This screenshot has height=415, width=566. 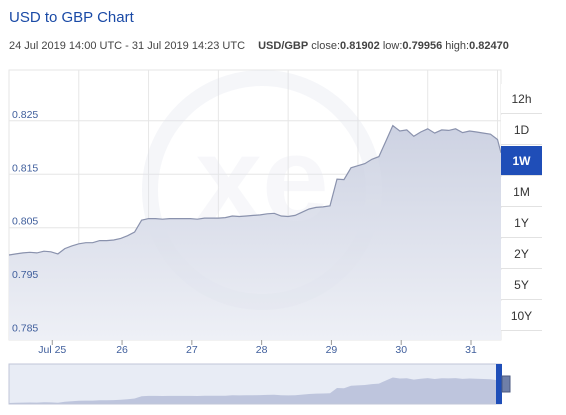 I want to click on x-tick-label: 26, so click(x=122, y=350).